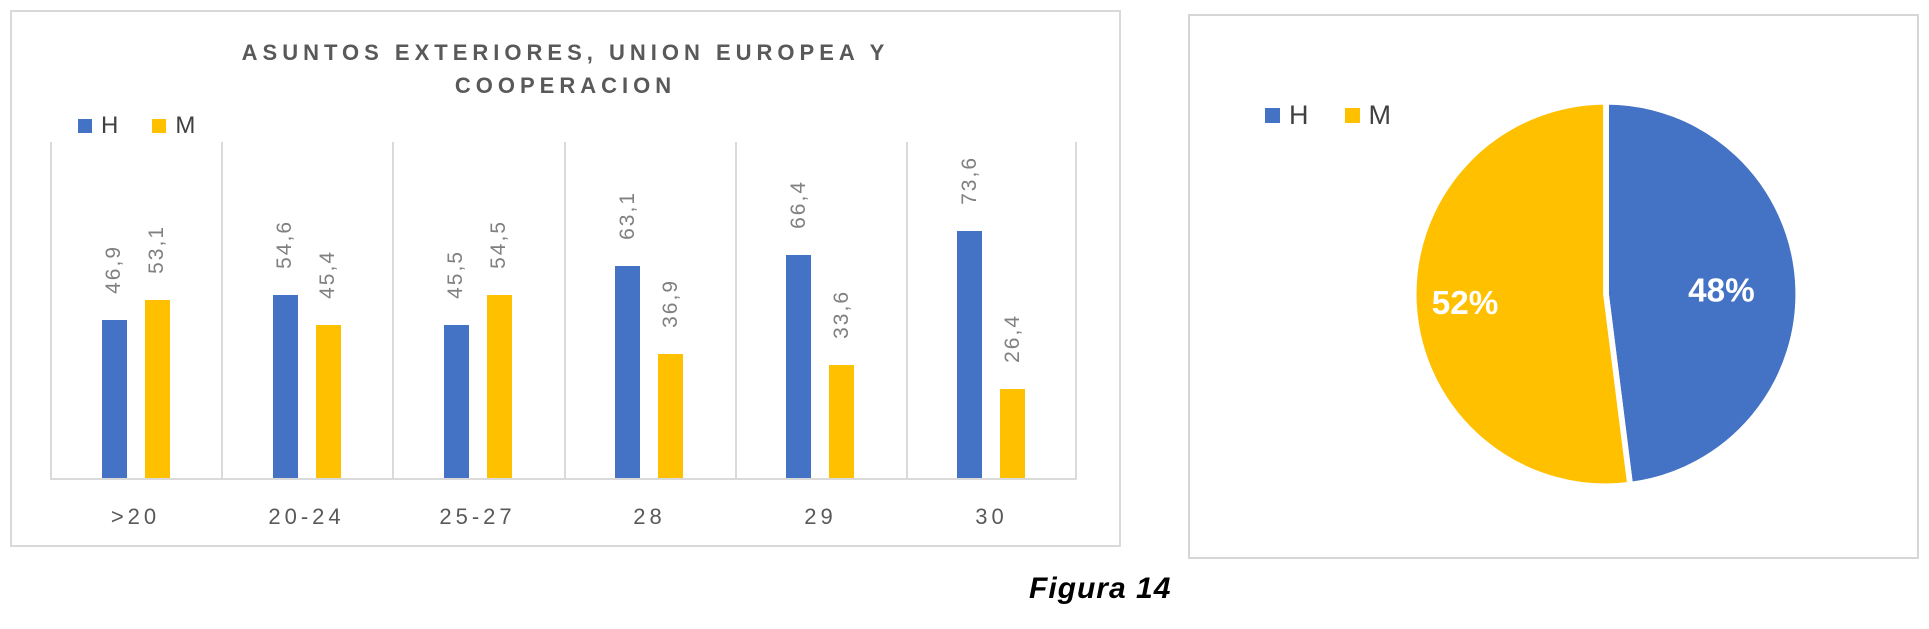 The width and height of the screenshot is (1929, 629). I want to click on bar-value-label: 53,1, so click(156, 249).